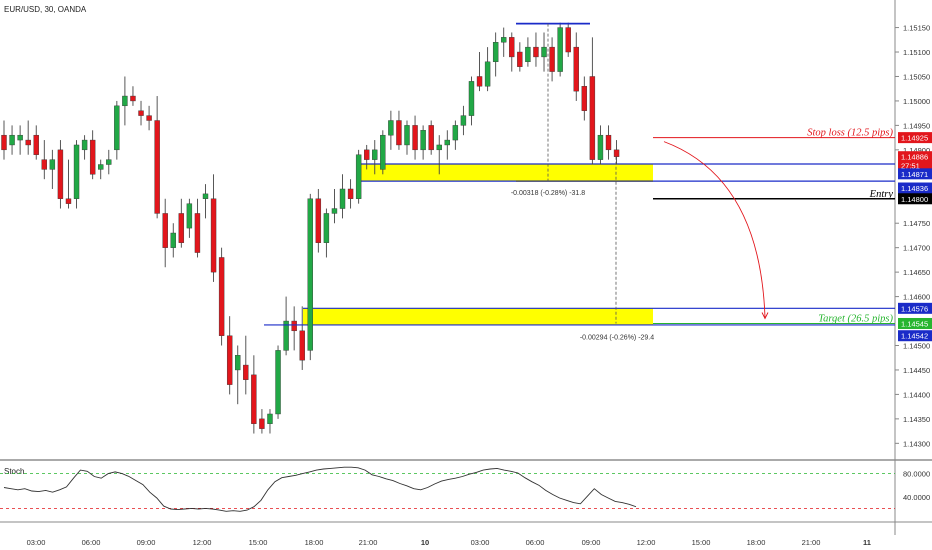  I want to click on price-badge-label: 1.14545, so click(914, 323).